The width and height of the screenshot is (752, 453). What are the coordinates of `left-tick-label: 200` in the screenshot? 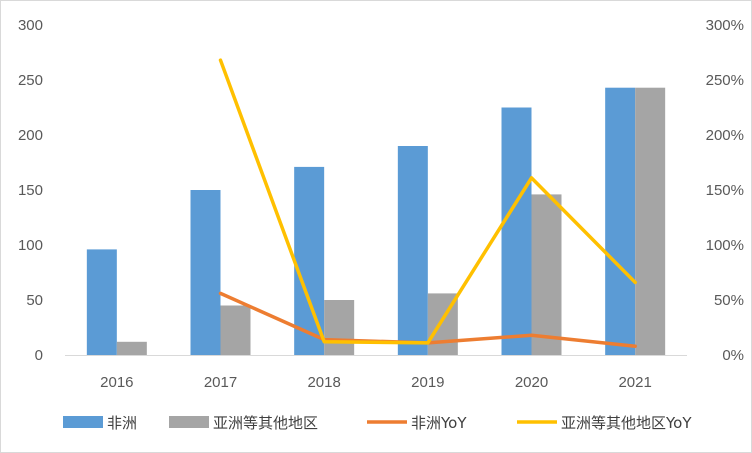 It's located at (30, 135).